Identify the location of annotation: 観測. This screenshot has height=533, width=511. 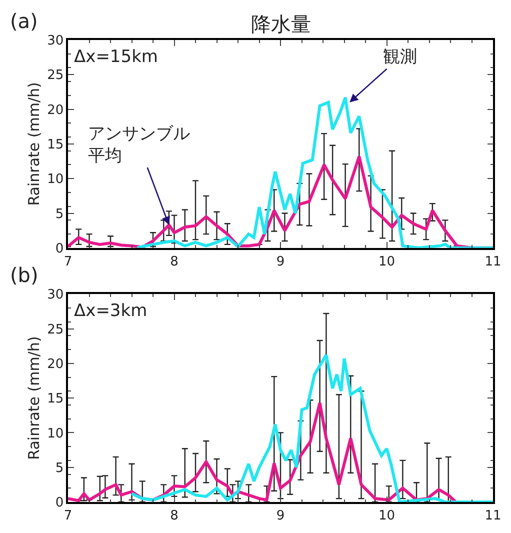
(400, 57).